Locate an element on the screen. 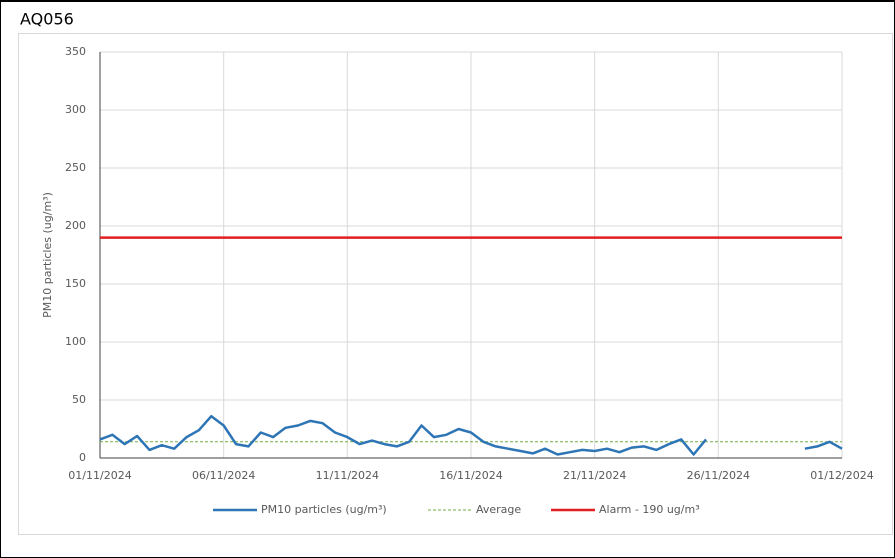  x-tick-label: 16/11/2024 is located at coordinates (470, 475).